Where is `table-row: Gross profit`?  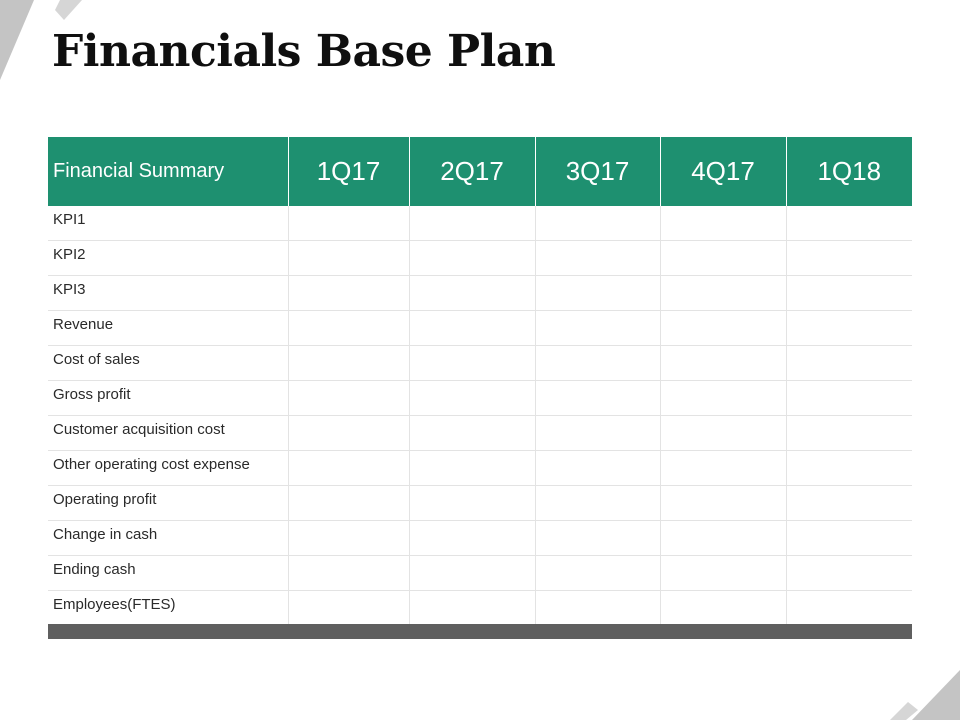
table-row: Gross profit is located at coordinates (480, 398).